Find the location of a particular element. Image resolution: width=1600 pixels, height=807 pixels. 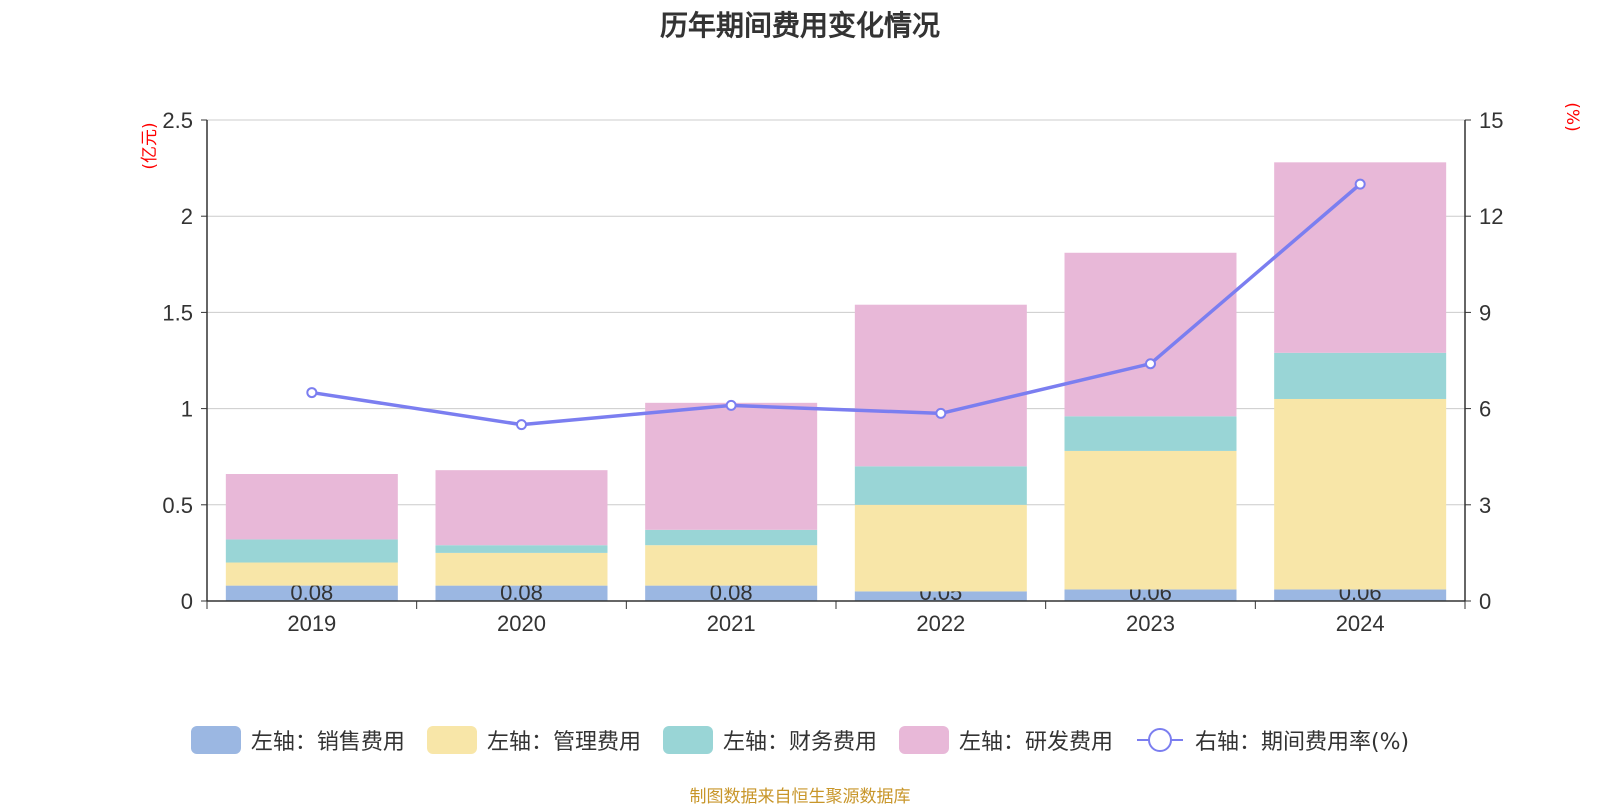

y-left-tick-label: 2.5 is located at coordinates (177, 120).